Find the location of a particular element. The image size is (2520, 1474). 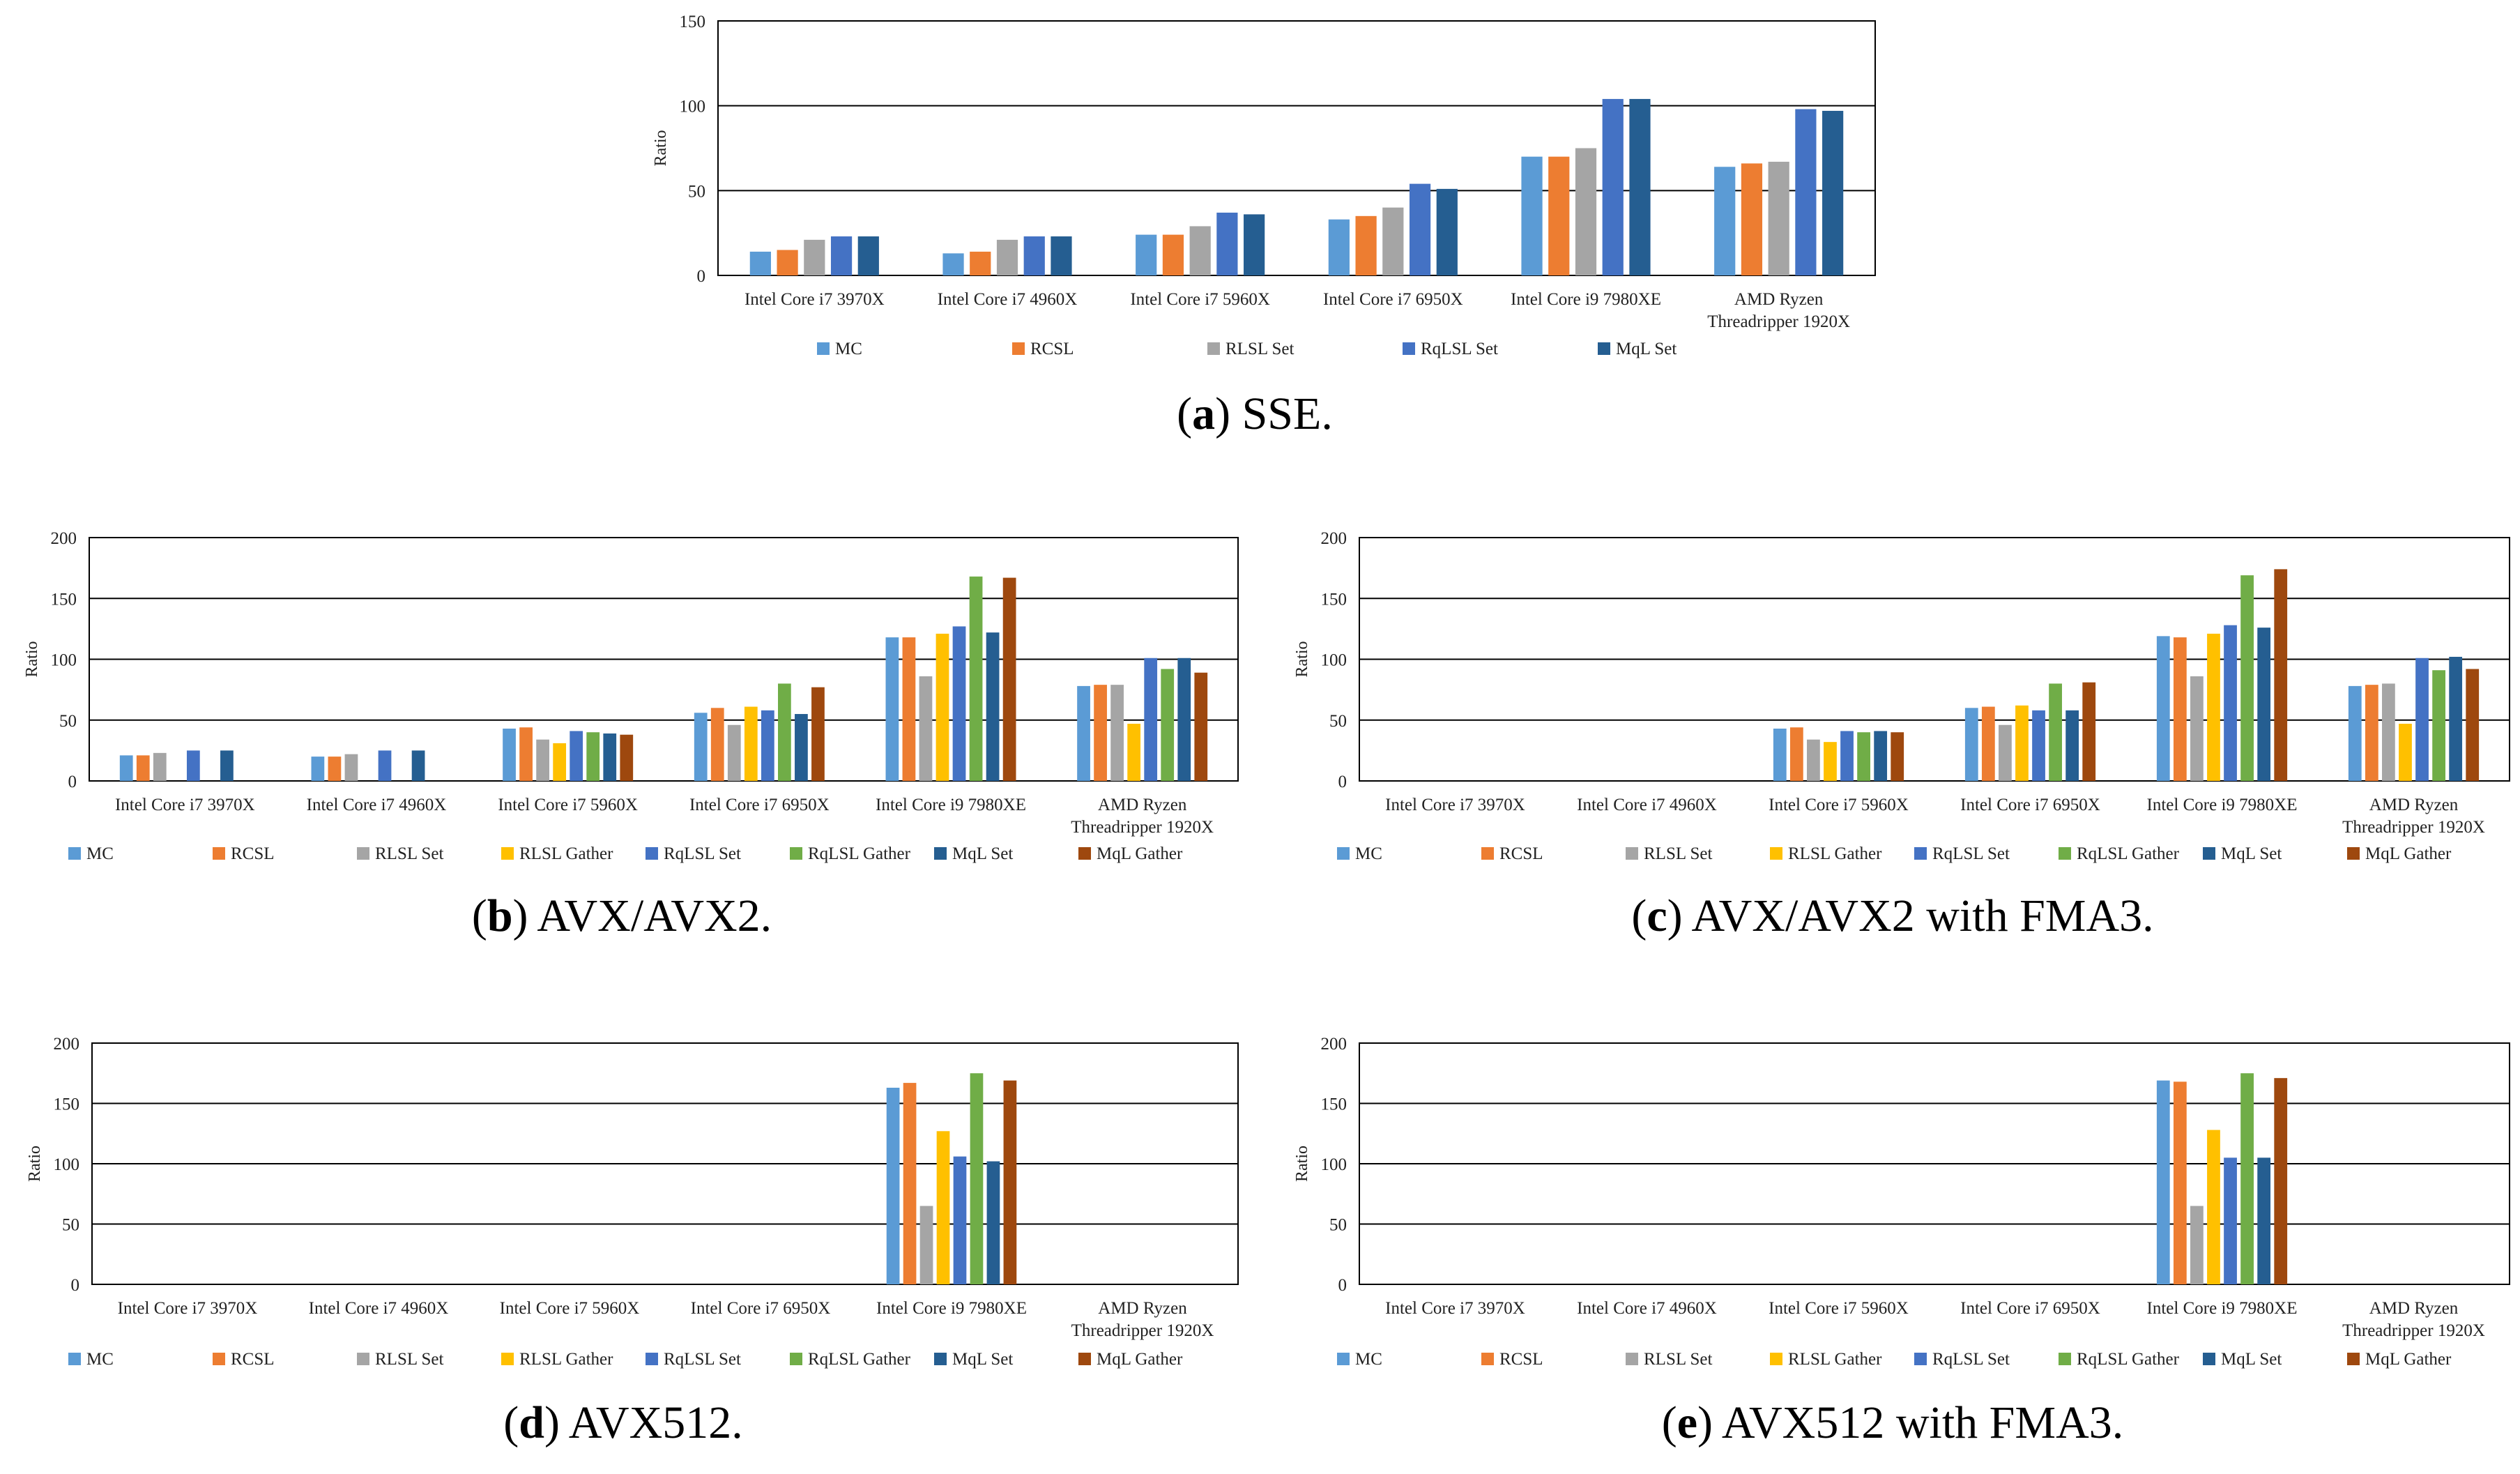

y-tick-label: 100 is located at coordinates (1334, 1164).